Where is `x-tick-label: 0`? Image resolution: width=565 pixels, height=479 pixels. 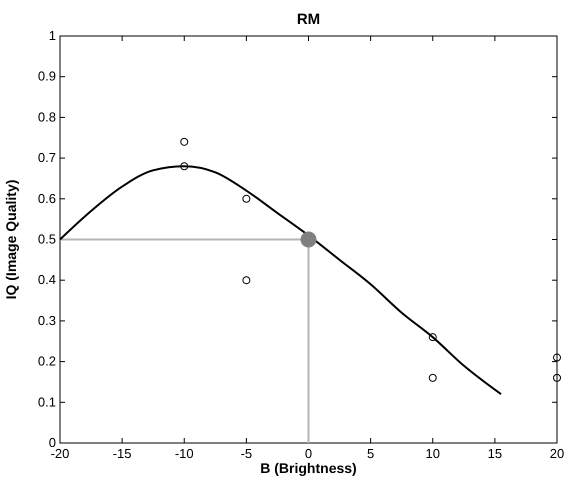 x-tick-label: 0 is located at coordinates (308, 453).